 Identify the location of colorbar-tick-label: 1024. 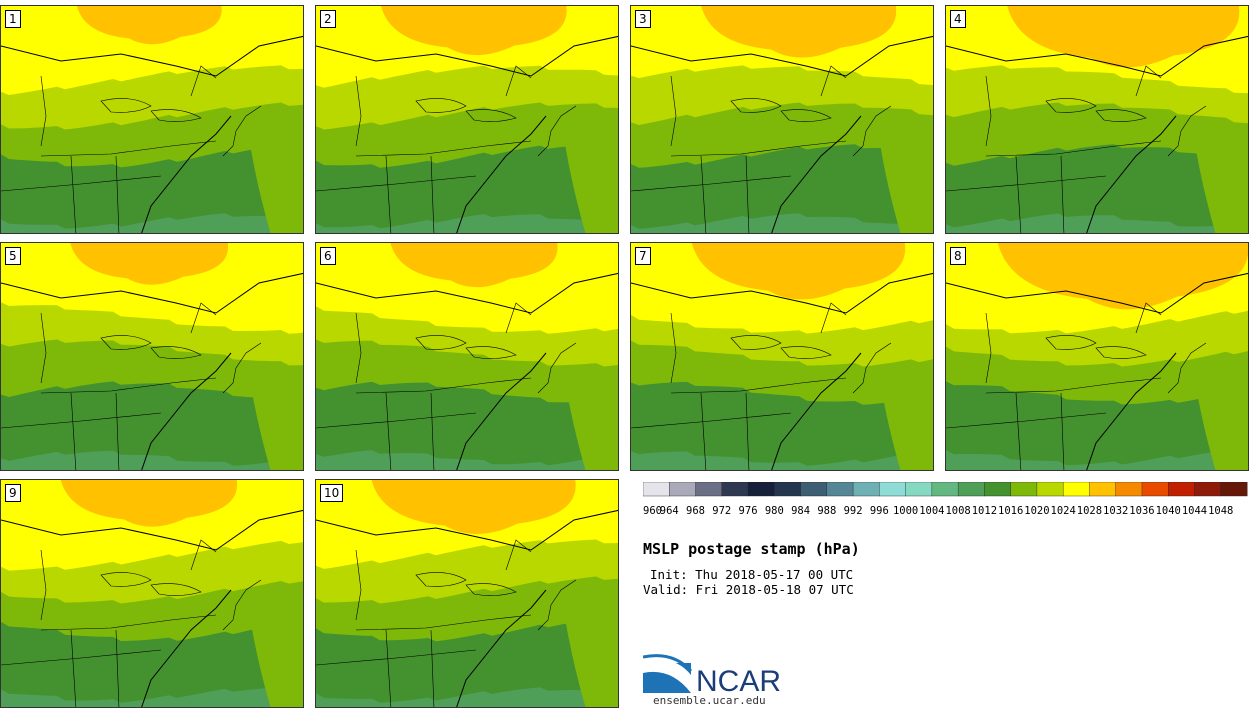
(1063, 511).